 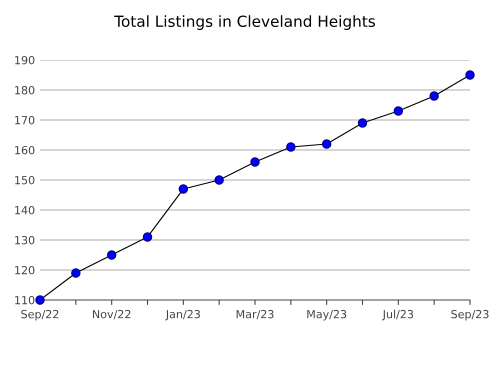 What do you see at coordinates (255, 315) in the screenshot?
I see `x-tick-label: Mar/23` at bounding box center [255, 315].